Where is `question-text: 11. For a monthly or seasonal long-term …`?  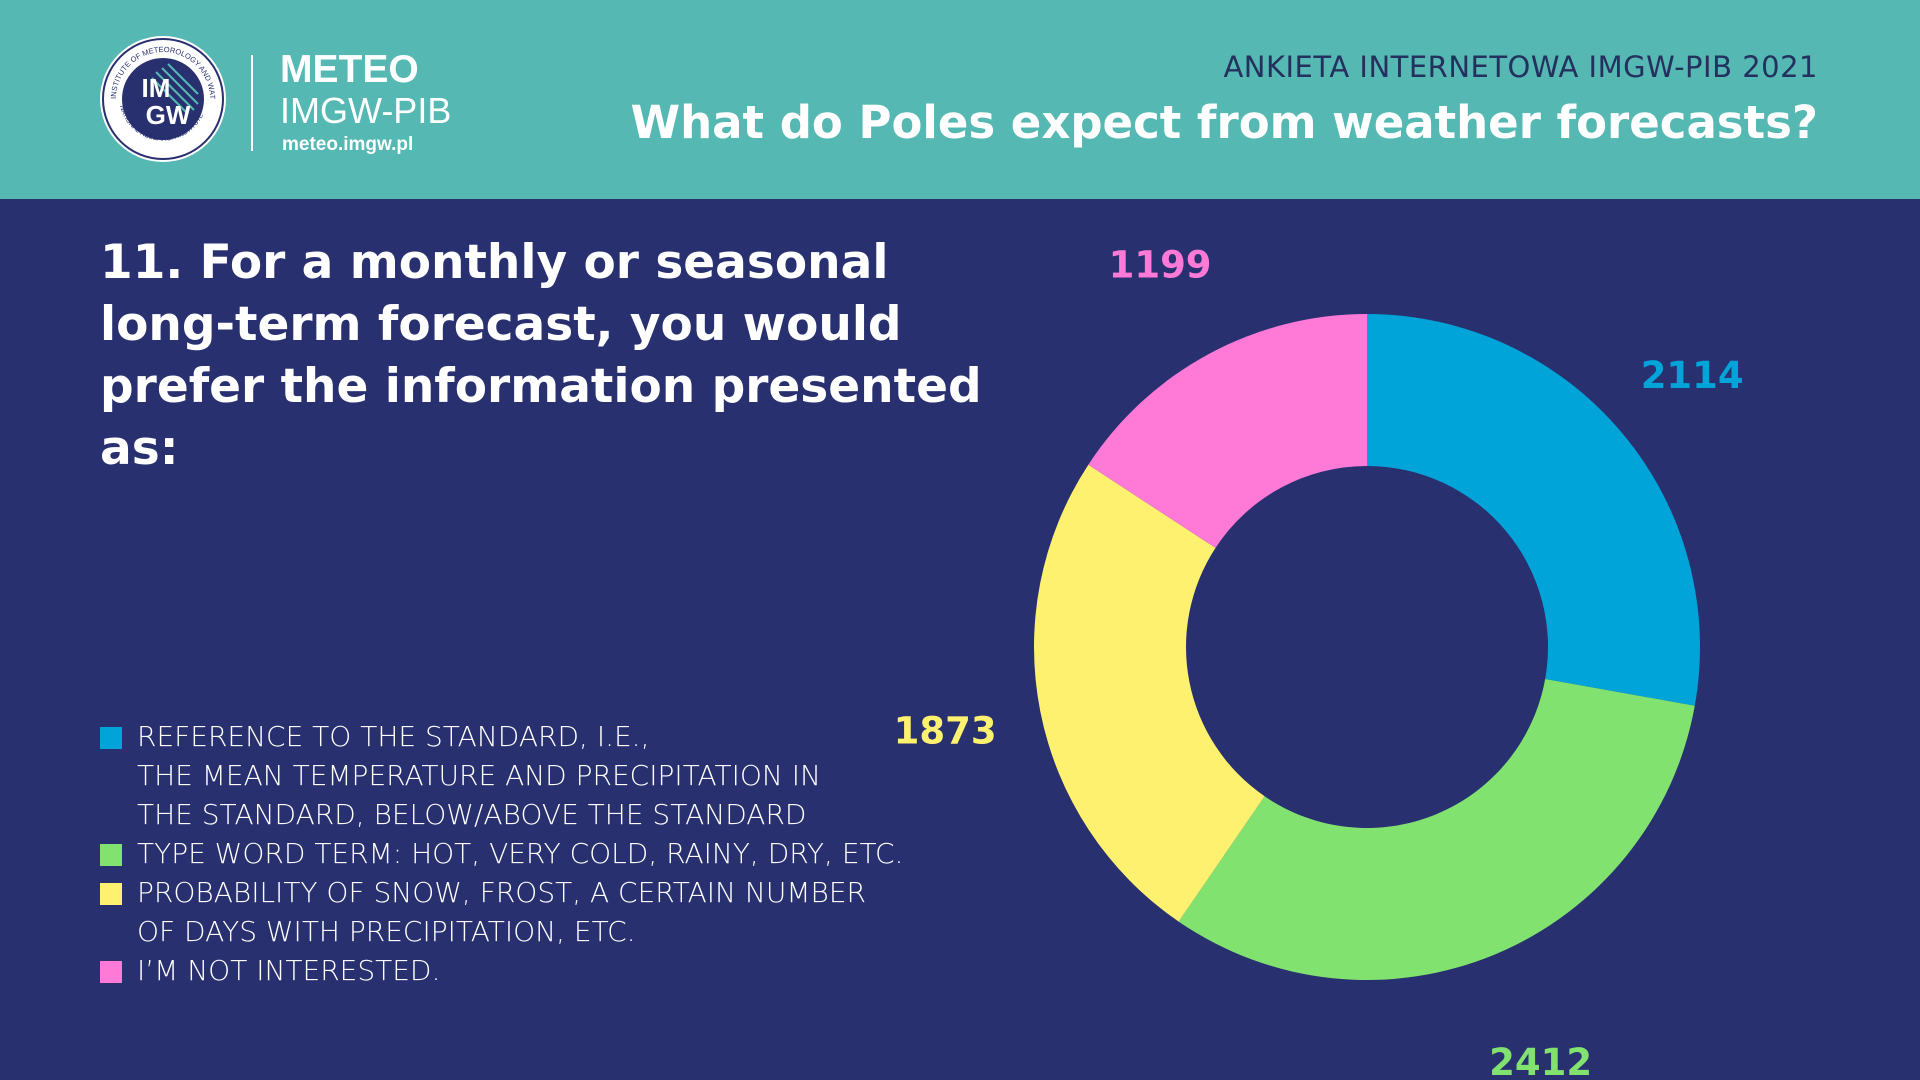
question-text: 11. For a monthly or seasonal long-term … is located at coordinates (580, 356).